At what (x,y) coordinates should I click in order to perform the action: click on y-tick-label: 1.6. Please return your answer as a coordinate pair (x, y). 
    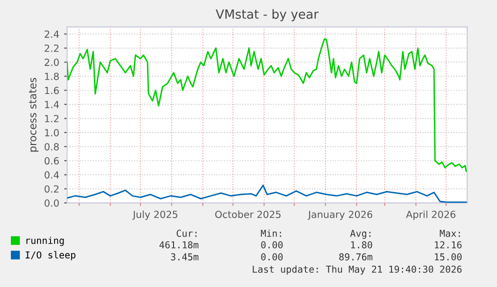
    Looking at the image, I should click on (52, 90).